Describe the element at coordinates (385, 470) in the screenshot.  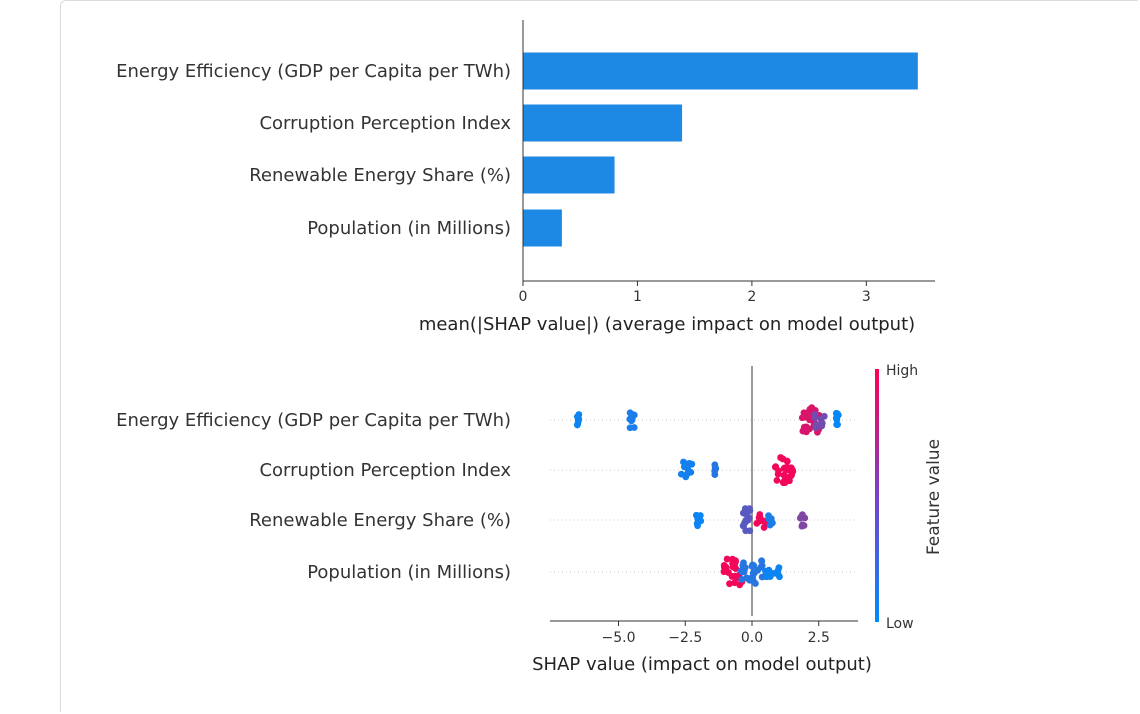
I see `beeswarm-category-label: Corruption Perception Index` at that location.